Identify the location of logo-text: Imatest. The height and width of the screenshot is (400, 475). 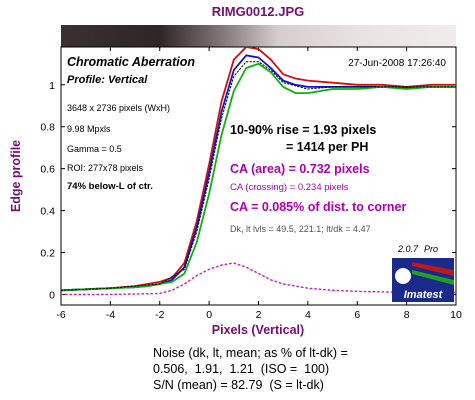
(424, 295).